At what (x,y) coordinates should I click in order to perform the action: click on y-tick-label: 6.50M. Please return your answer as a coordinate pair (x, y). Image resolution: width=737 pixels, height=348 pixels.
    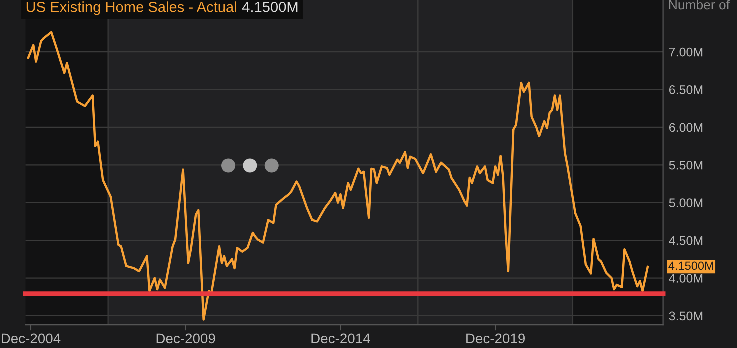
    Looking at the image, I should click on (686, 90).